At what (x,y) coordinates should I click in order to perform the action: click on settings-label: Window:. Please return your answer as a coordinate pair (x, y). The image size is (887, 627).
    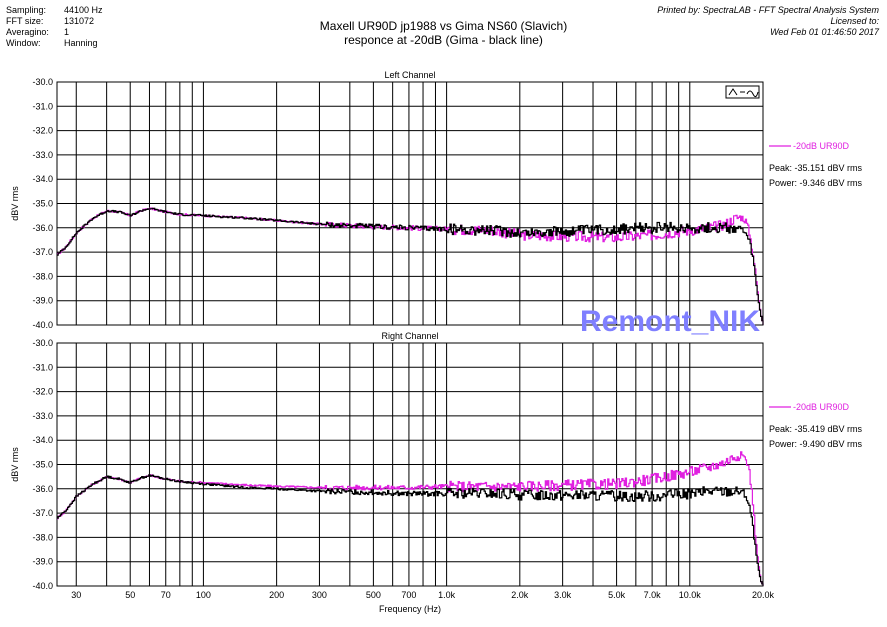
    Looking at the image, I should click on (23, 43).